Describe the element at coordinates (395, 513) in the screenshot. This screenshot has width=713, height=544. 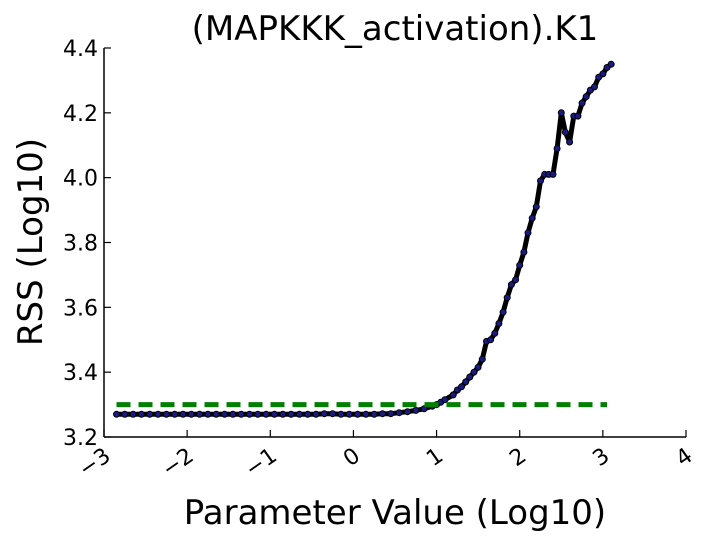
I see `x-axis-label: Parameter Value (Log10)` at that location.